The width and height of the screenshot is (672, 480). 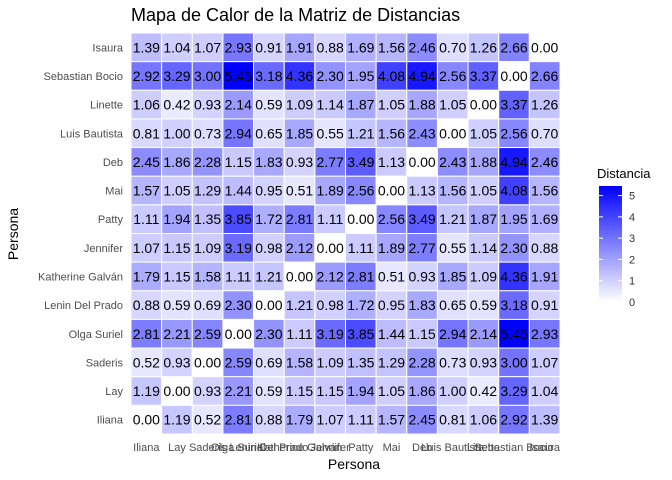 I want to click on y-axis-title: Persona, so click(x=13, y=234).